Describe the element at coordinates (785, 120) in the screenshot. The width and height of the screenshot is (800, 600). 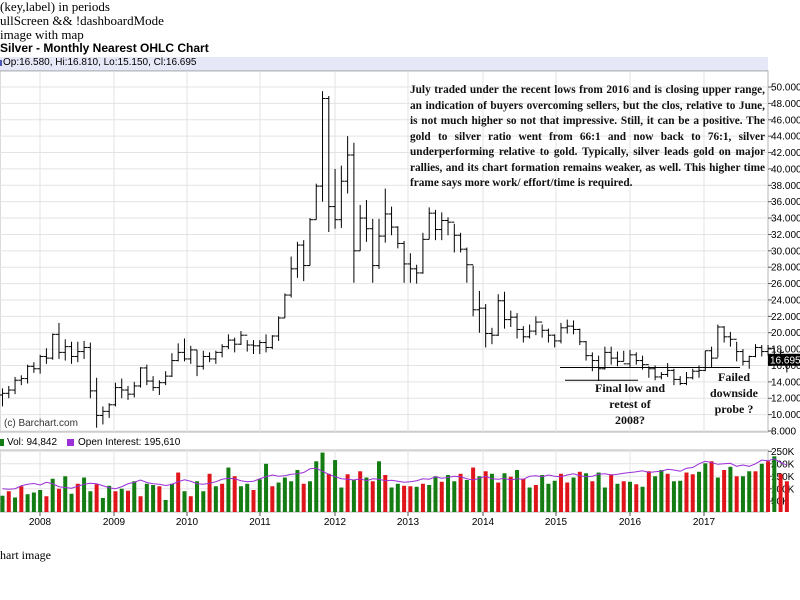
I see `price-tick-label: 46.000` at that location.